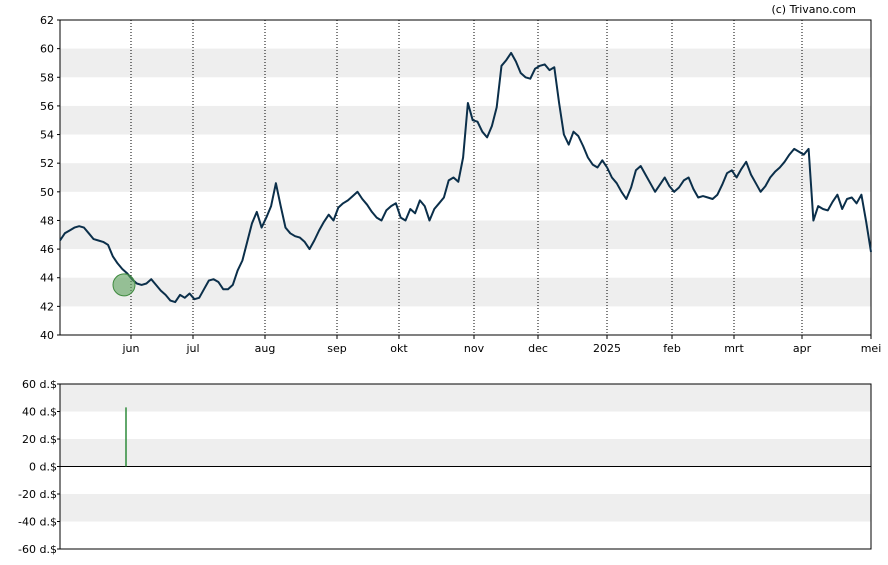 The width and height of the screenshot is (888, 565). What do you see at coordinates (47, 192) in the screenshot?
I see `y-tick-label: 50` at bounding box center [47, 192].